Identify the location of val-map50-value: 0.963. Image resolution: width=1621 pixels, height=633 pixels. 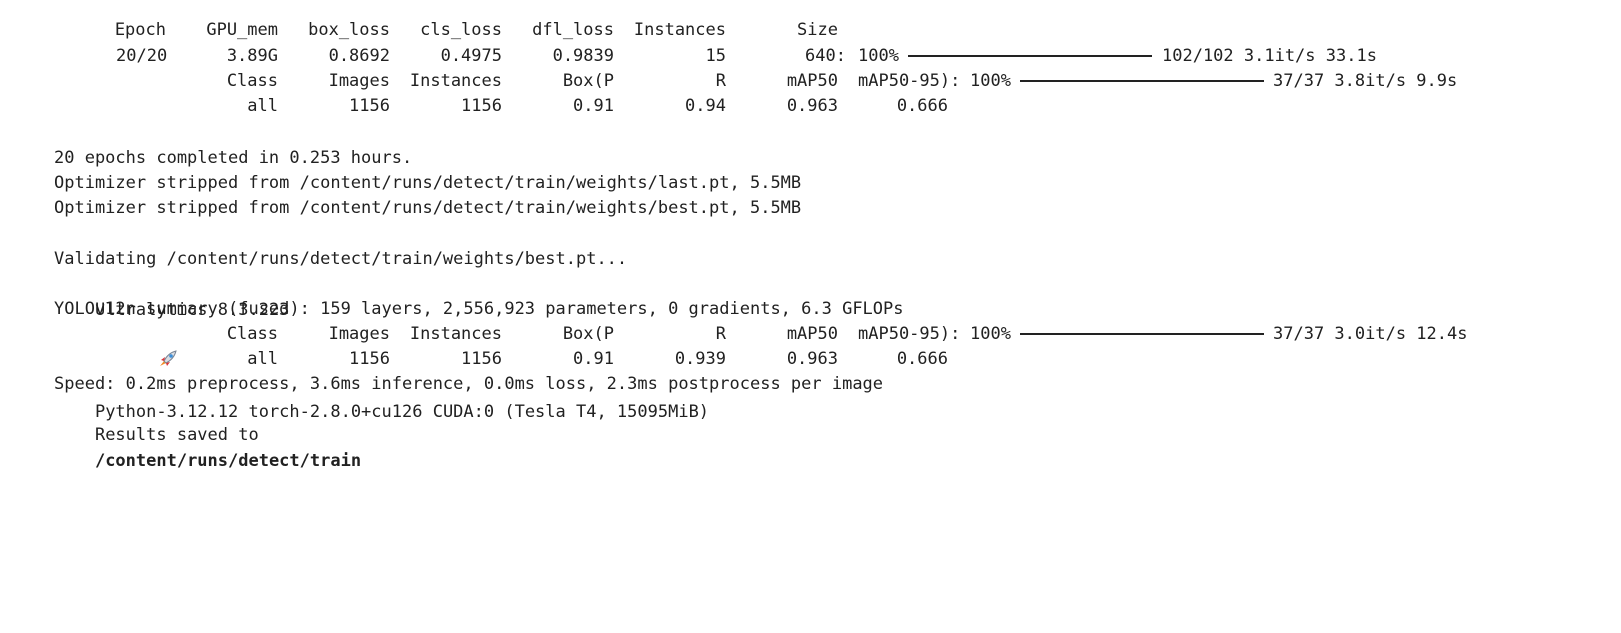
(812, 106).